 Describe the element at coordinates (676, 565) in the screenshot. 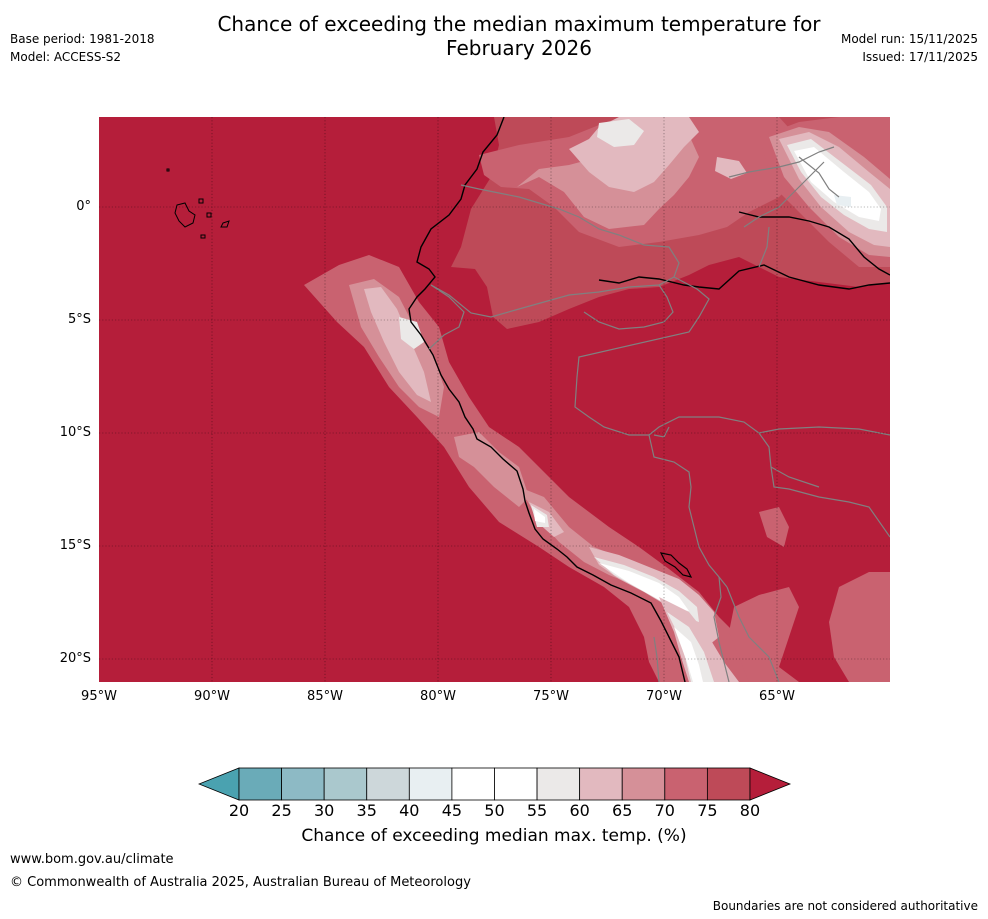

I see `lake-titicaca` at that location.